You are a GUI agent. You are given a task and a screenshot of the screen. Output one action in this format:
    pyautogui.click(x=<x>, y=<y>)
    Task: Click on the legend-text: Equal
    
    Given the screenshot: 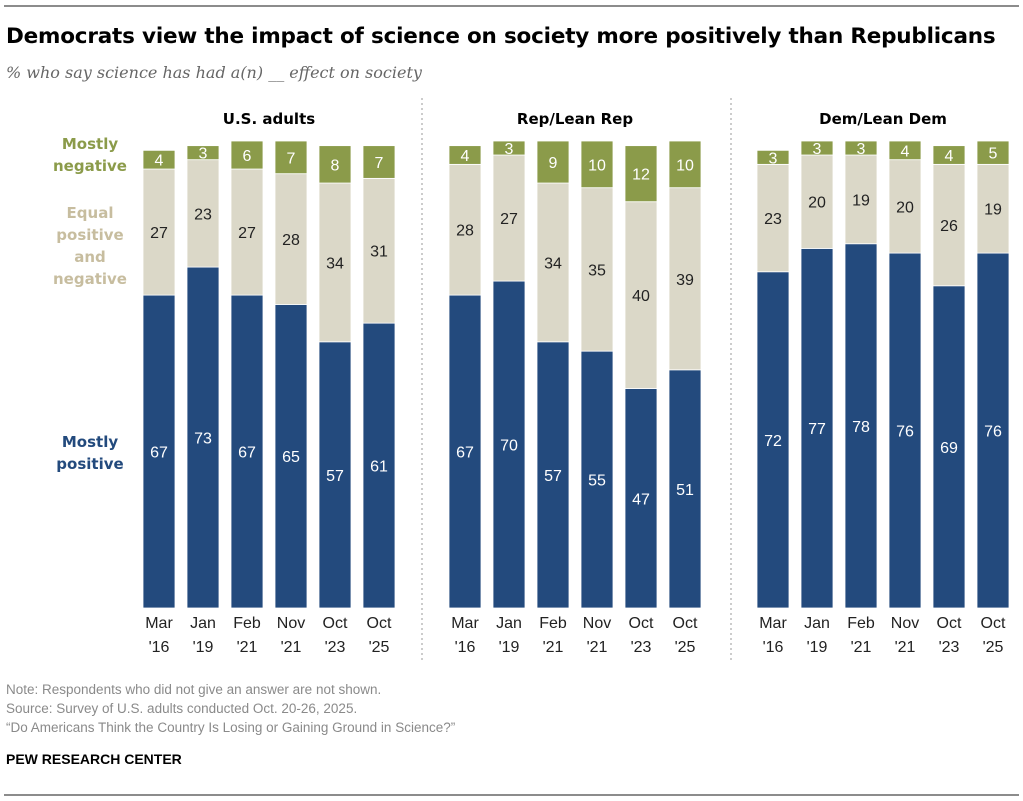 What is the action you would take?
    pyautogui.click(x=90, y=213)
    